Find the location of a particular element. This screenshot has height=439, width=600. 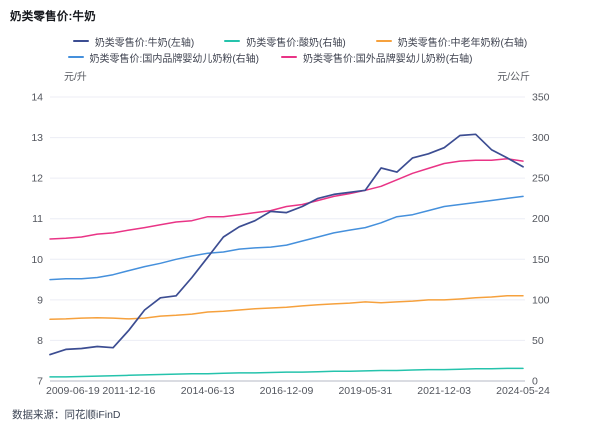

y-axis-right-tick: 50 is located at coordinates (538, 341).